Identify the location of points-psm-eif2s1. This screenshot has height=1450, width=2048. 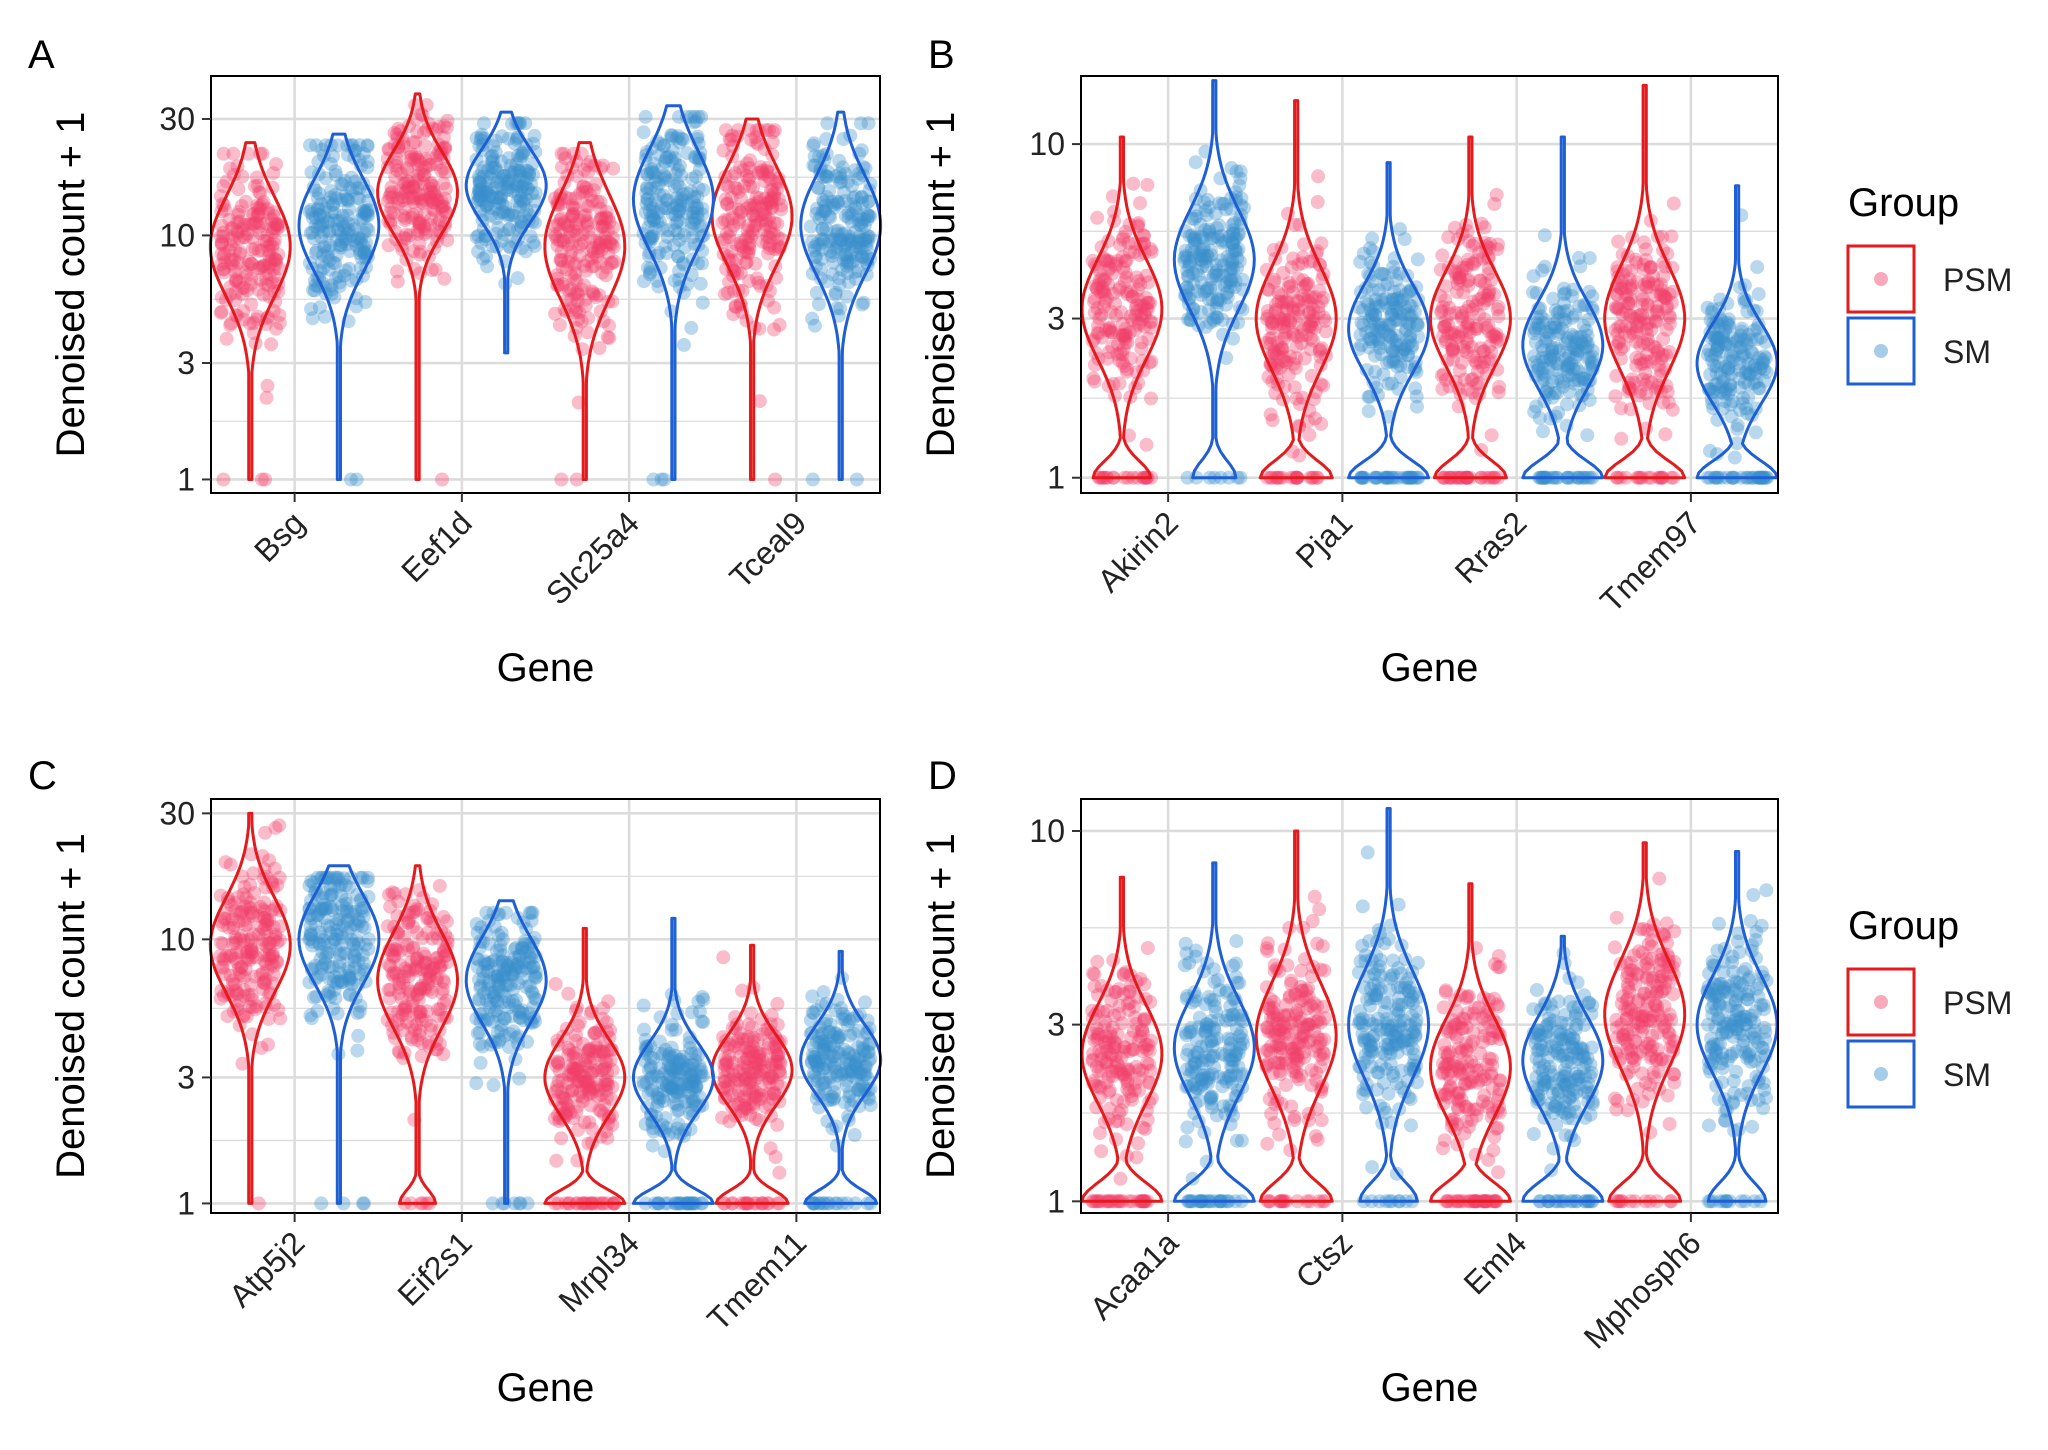
(417, 1044).